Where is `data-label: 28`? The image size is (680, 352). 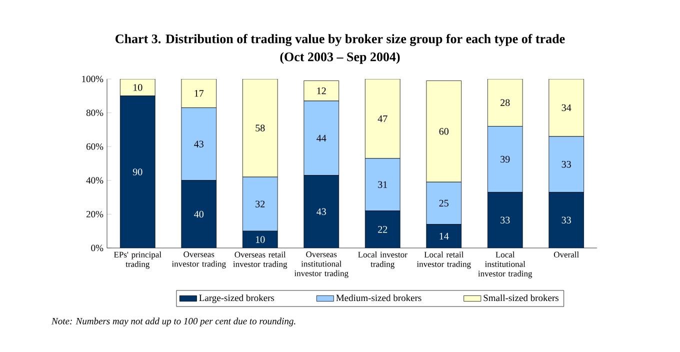 data-label: 28 is located at coordinates (505, 102).